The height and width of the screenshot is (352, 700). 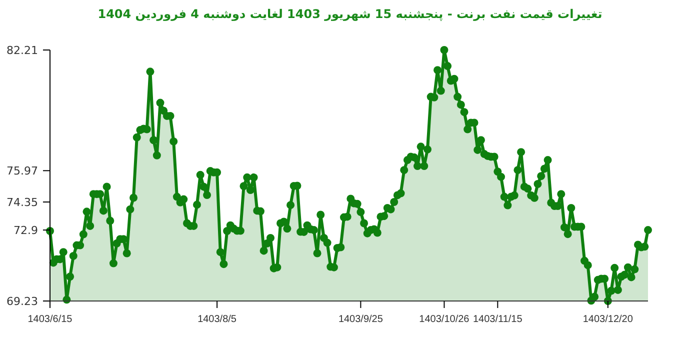 What do you see at coordinates (22, 202) in the screenshot?
I see `y-tick-label: 74.35` at bounding box center [22, 202].